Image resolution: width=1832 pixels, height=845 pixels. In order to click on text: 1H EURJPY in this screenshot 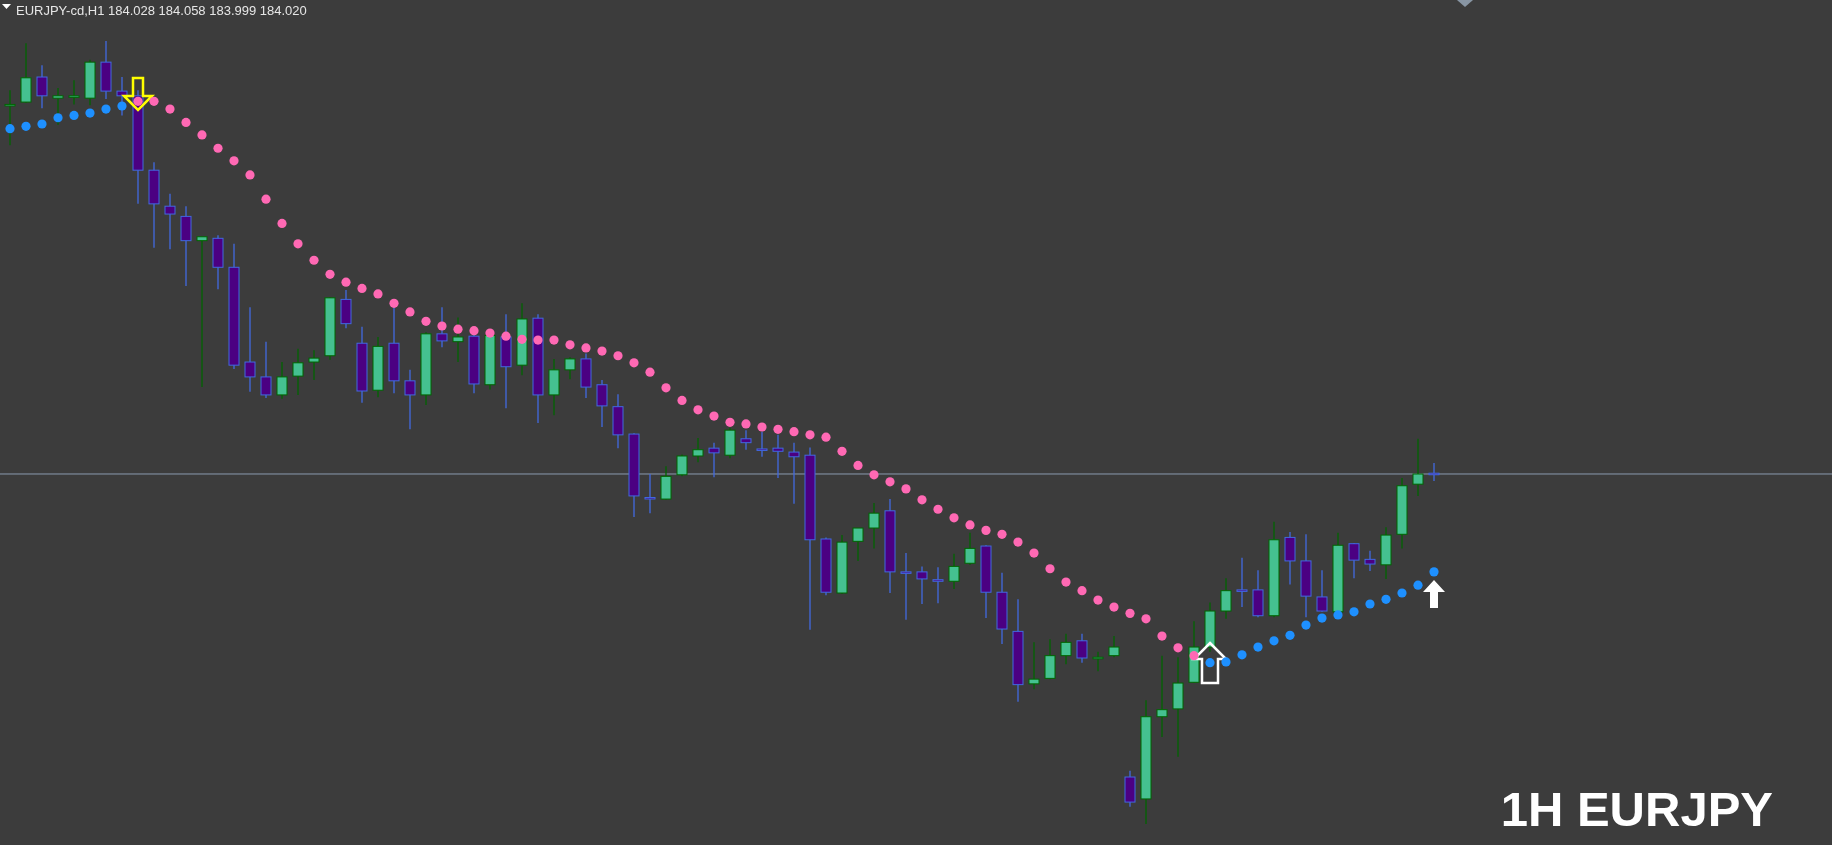, I will do `click(1636, 809)`.